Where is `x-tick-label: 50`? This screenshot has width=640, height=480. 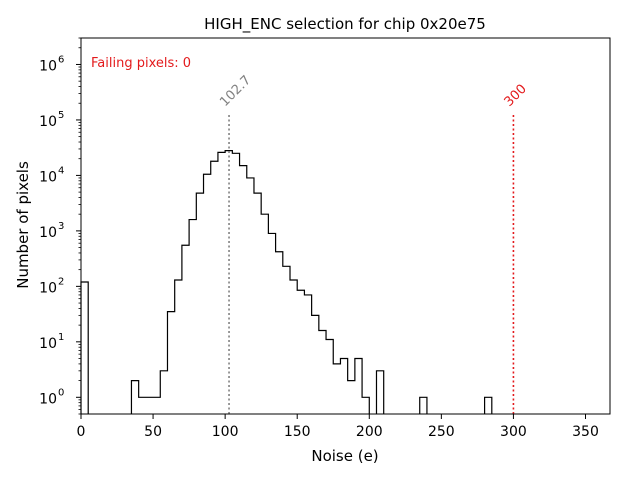
x-tick-label: 50 is located at coordinates (153, 432).